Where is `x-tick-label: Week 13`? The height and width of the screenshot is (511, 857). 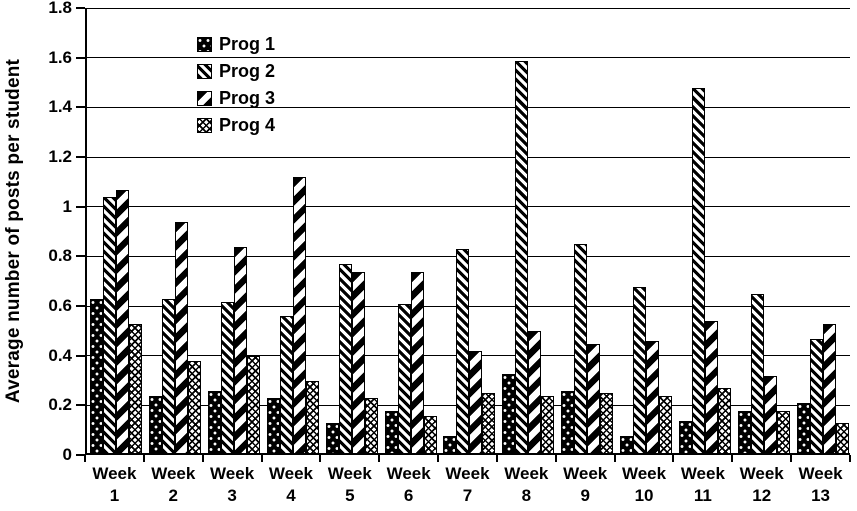
x-tick-label: Week 13 is located at coordinates (820, 485).